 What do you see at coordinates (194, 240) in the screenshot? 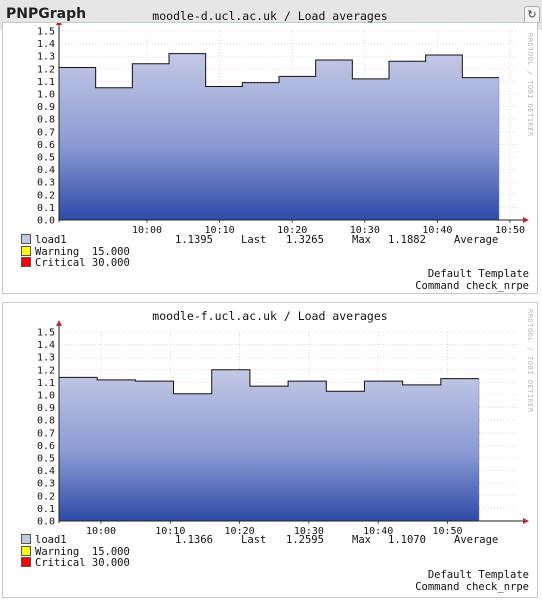
I see `stat-value-1: 1.1395` at bounding box center [194, 240].